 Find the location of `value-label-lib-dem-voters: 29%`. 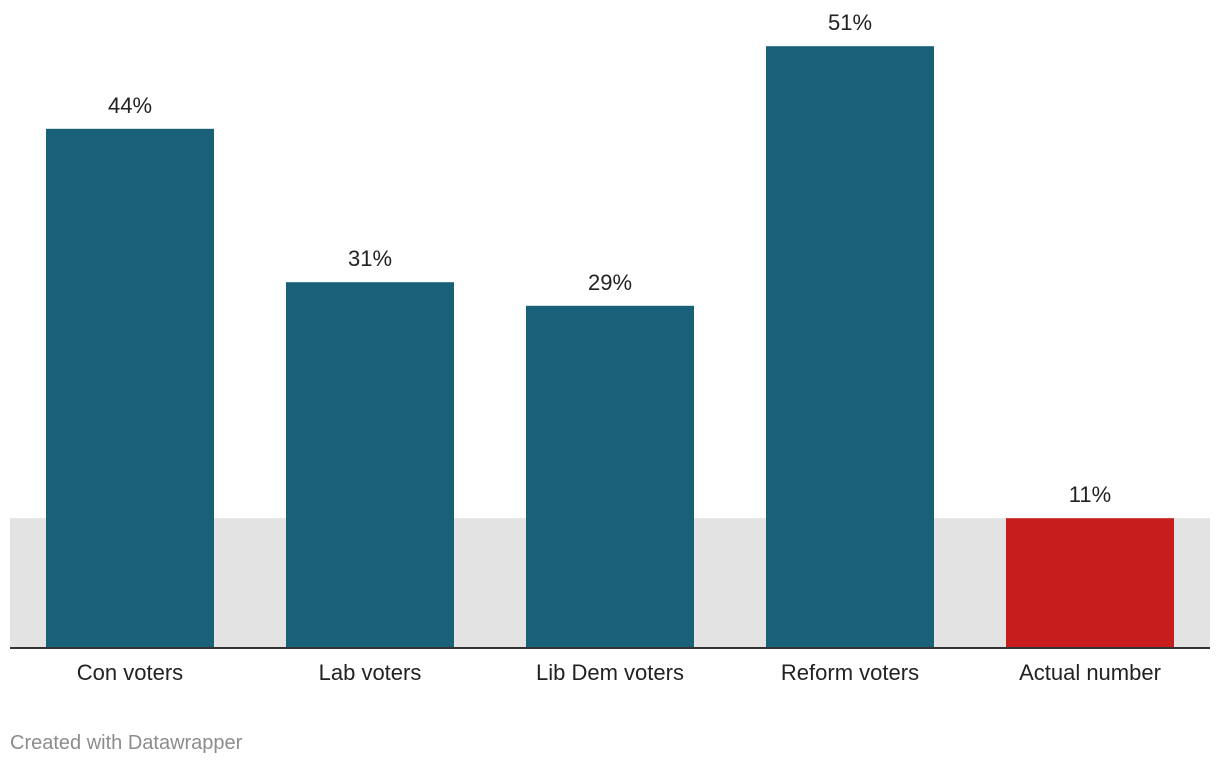

value-label-lib-dem-voters: 29% is located at coordinates (610, 282).